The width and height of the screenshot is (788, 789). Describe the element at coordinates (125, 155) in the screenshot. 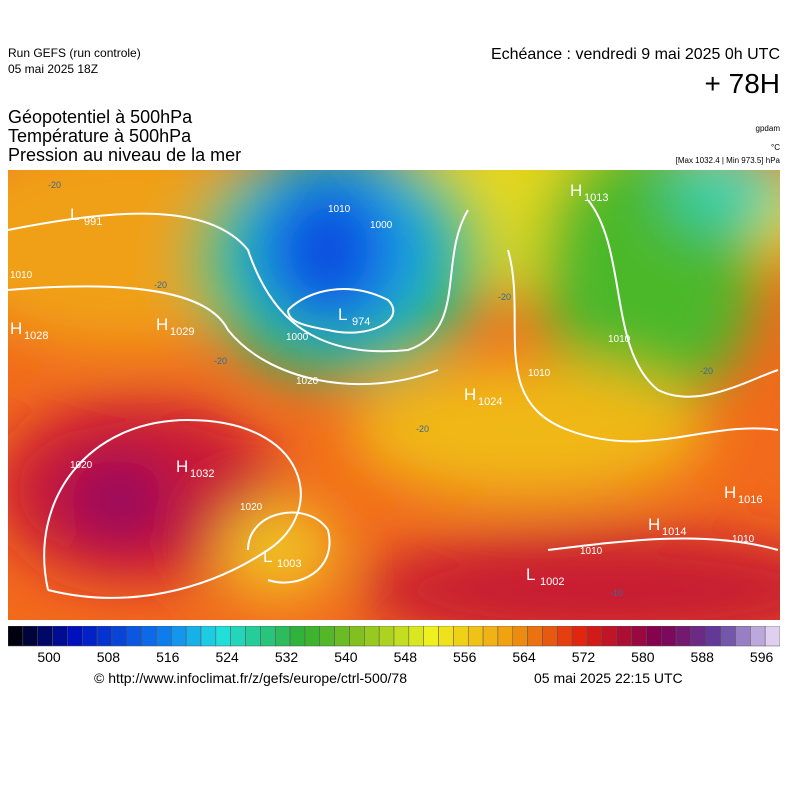

I see `title: Pression au niveau de la mer` at that location.